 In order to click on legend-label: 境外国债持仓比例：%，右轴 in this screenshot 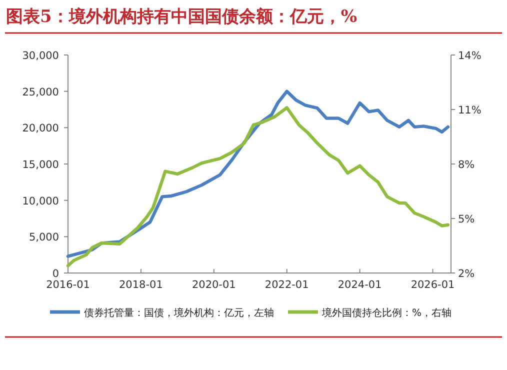, I will do `click(386, 313)`.